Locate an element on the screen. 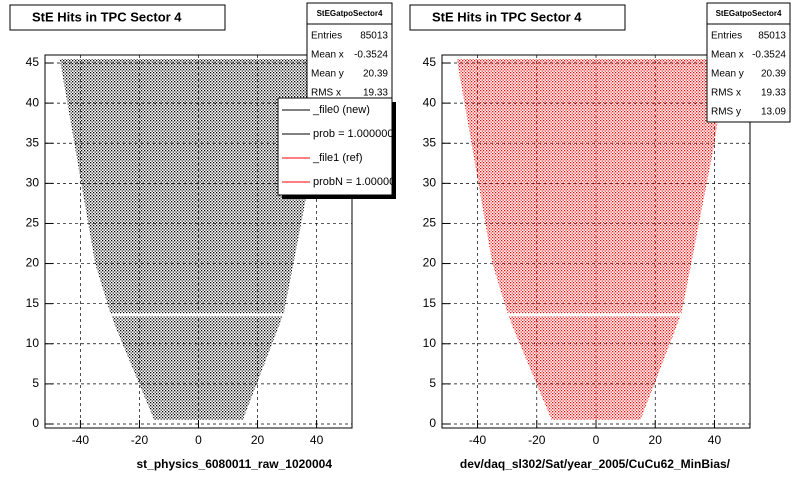 The image size is (800, 480). x-axis-label: st_physics_6080011_raw_1020004 is located at coordinates (234, 464).